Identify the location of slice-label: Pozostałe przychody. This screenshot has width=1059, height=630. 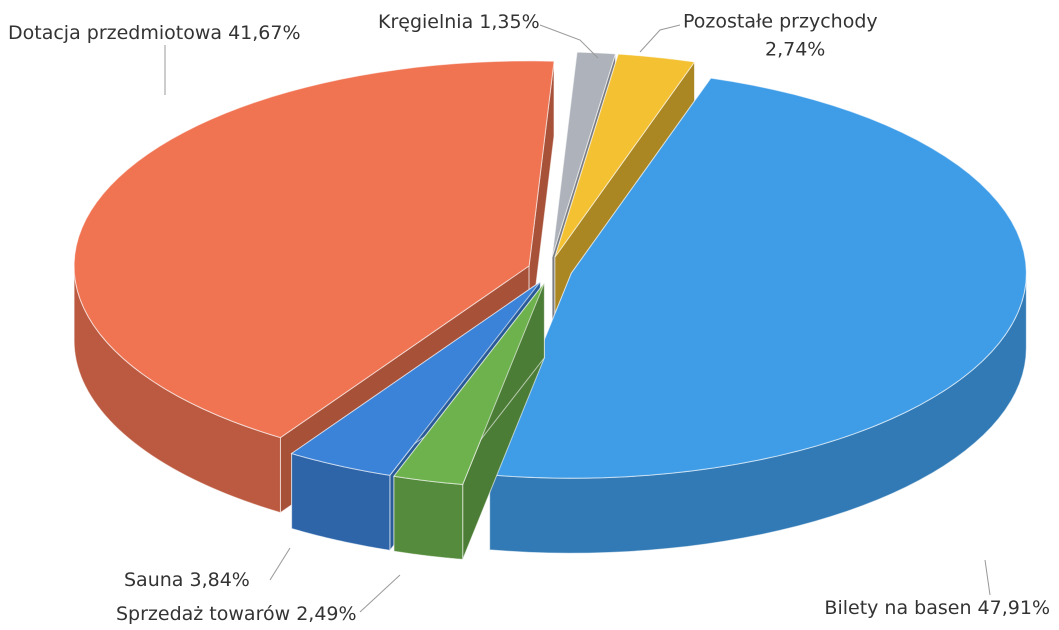
(780, 22).